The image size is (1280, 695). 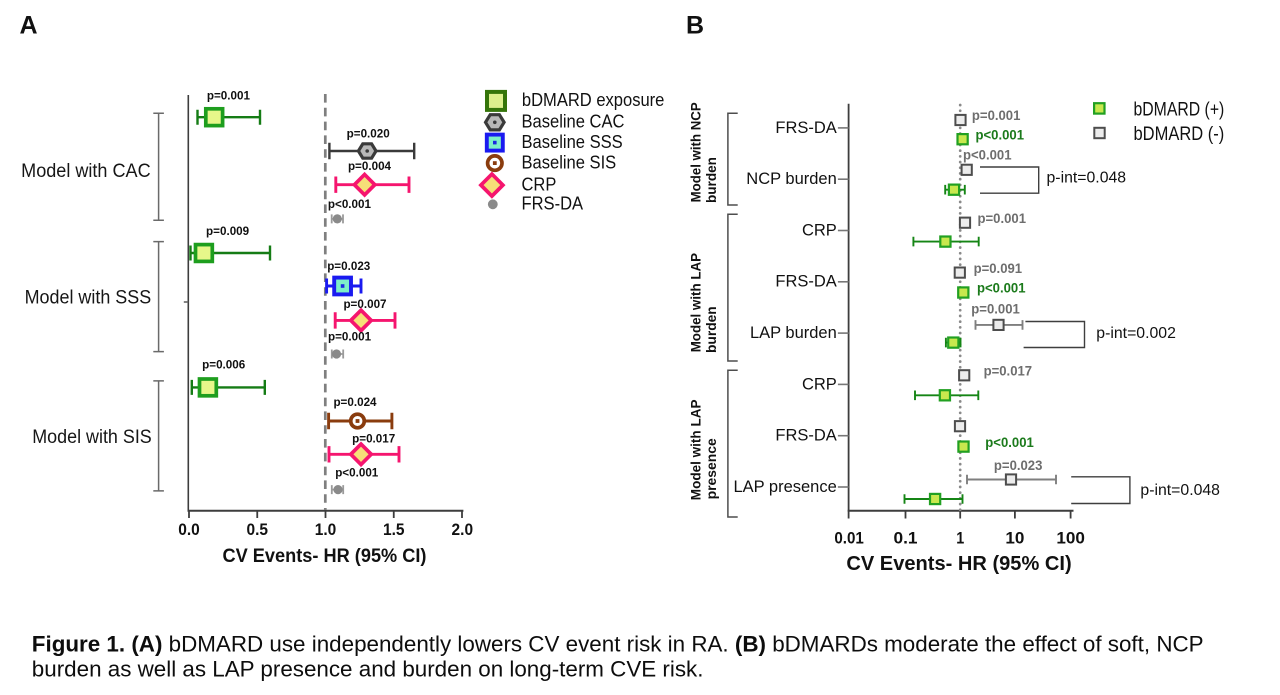 What do you see at coordinates (364, 304) in the screenshot?
I see `svg-text: p=0.007` at bounding box center [364, 304].